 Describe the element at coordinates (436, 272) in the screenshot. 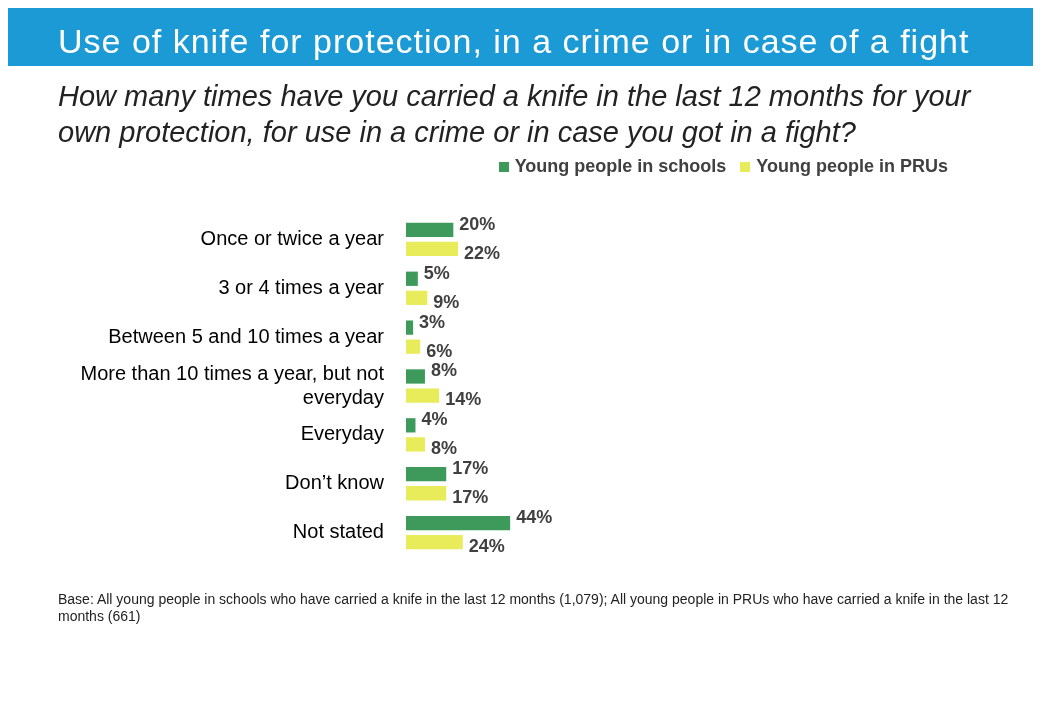

I see `data-label: 5%` at that location.